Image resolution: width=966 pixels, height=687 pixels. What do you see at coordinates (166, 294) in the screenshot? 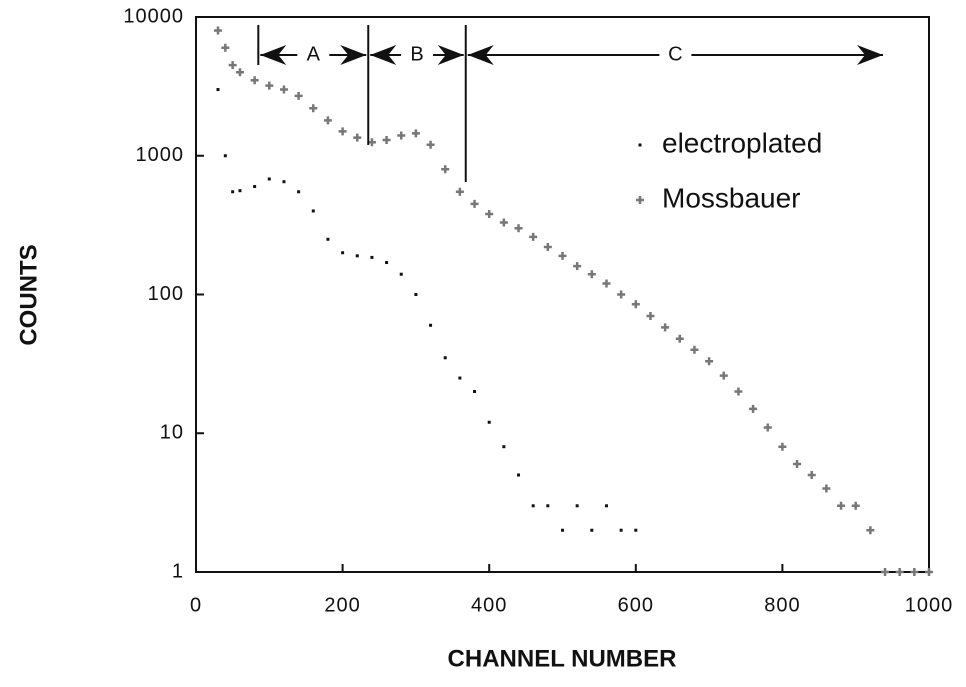
I see `y-tick-label: 100` at bounding box center [166, 294].